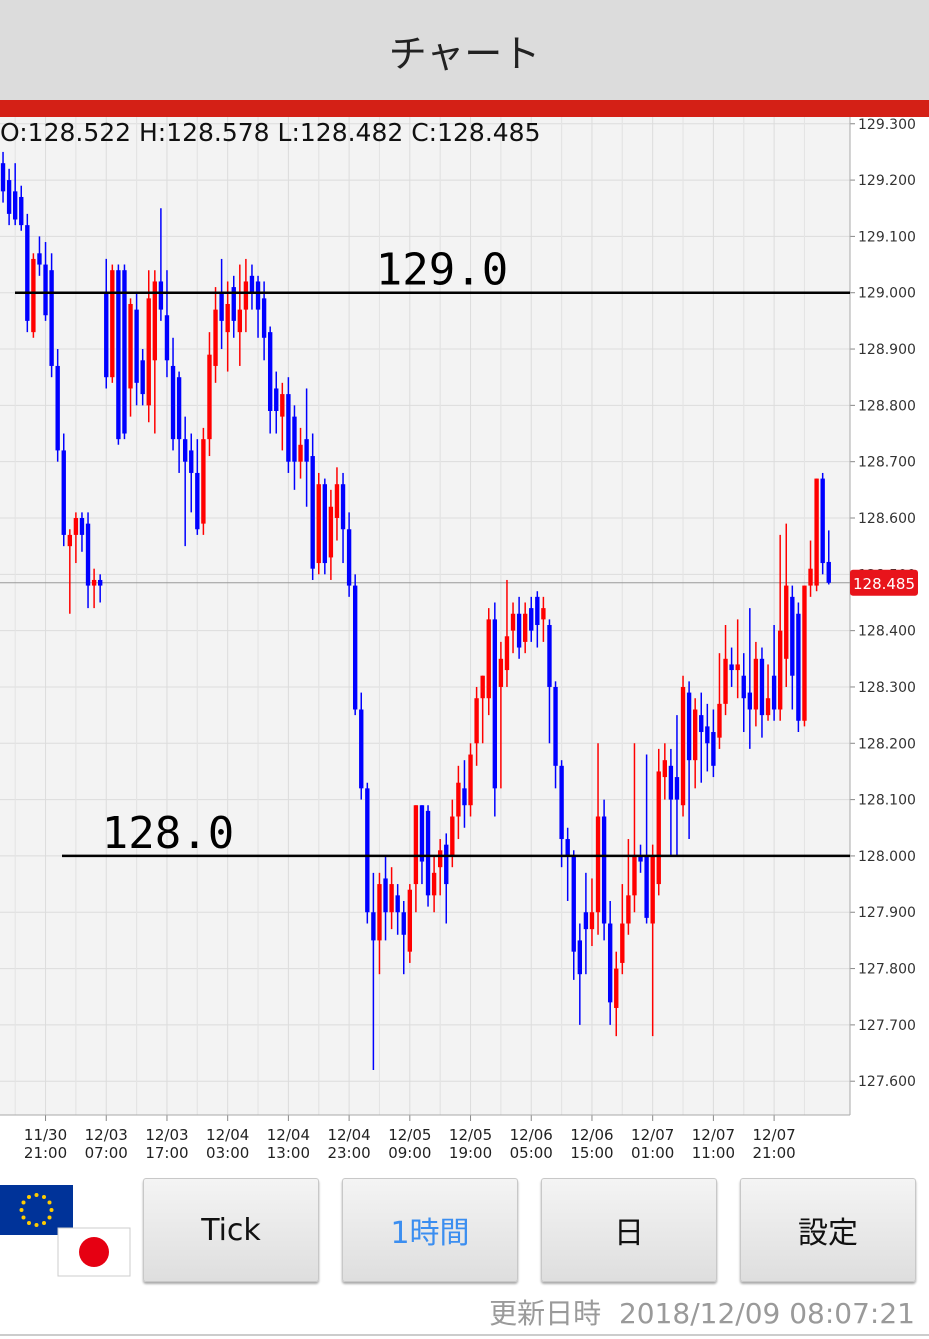 Image resolution: width=929 pixels, height=1339 pixels. I want to click on y-tick-label: 129.300, so click(887, 125).